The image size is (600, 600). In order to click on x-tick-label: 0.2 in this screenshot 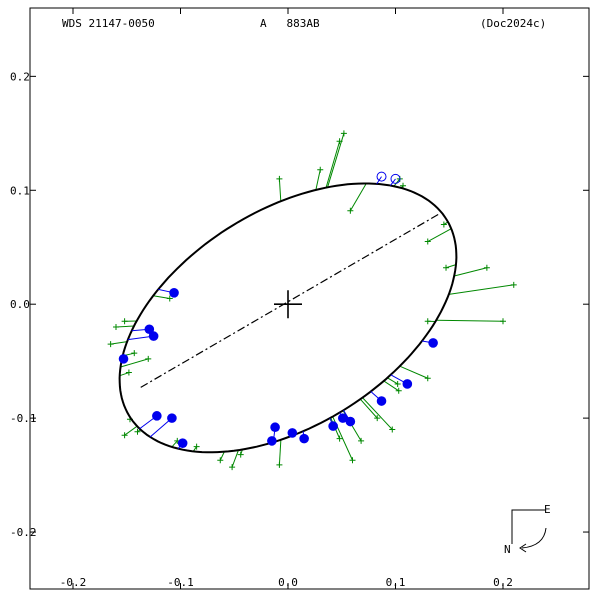, I will do `click(503, 582)`.